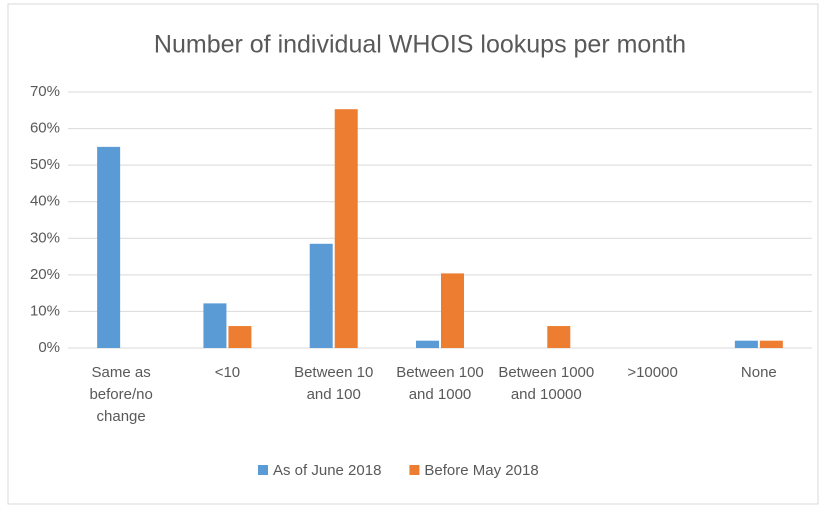 This screenshot has width=827, height=506. Describe the element at coordinates (546, 383) in the screenshot. I see `x-tick-label: Between 1000 and 10000` at that location.